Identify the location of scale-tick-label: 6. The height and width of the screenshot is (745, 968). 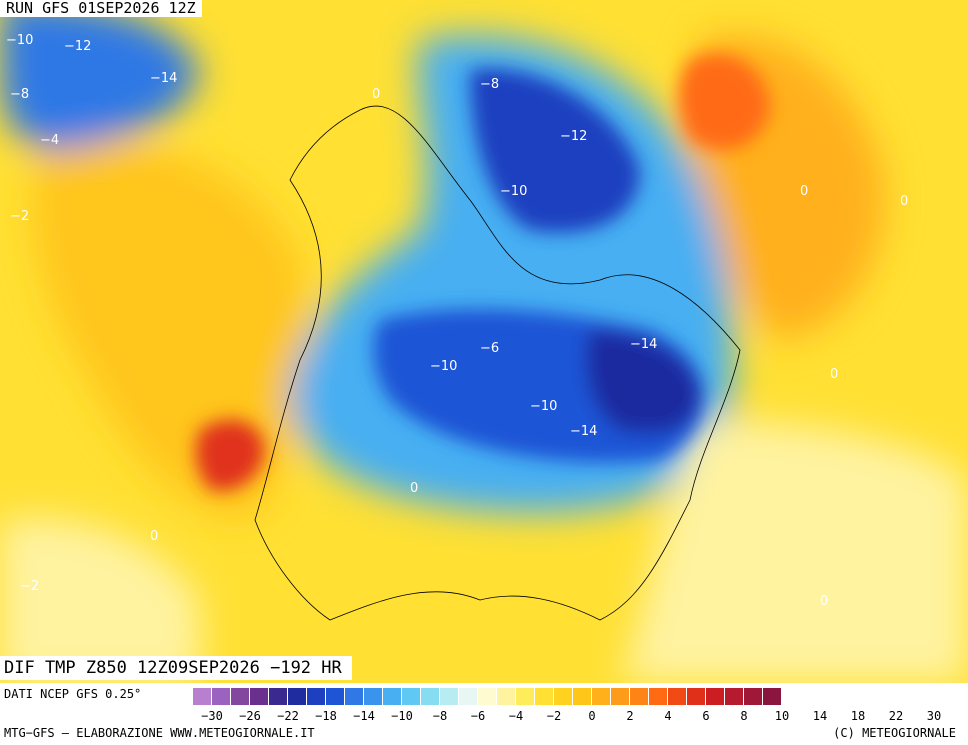
(706, 716).